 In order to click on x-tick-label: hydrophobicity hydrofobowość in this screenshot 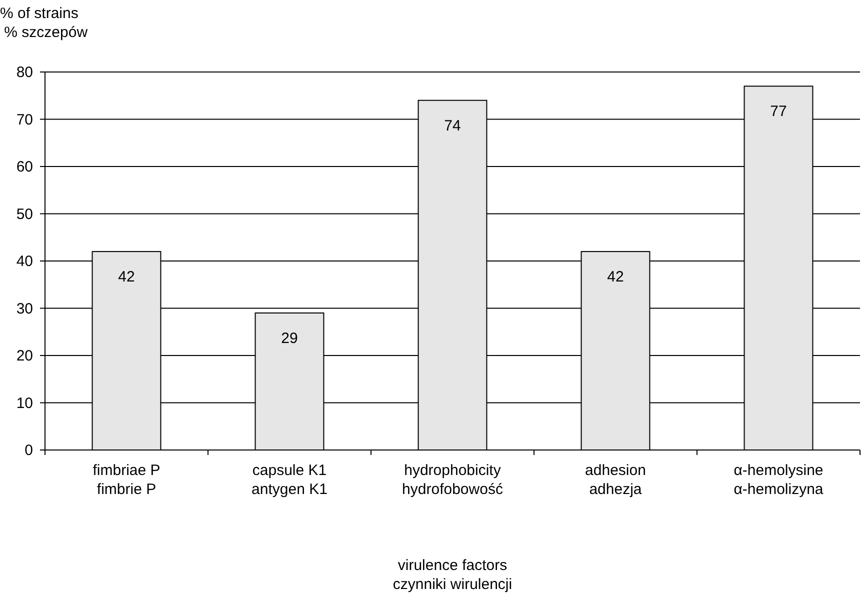, I will do `click(453, 480)`.